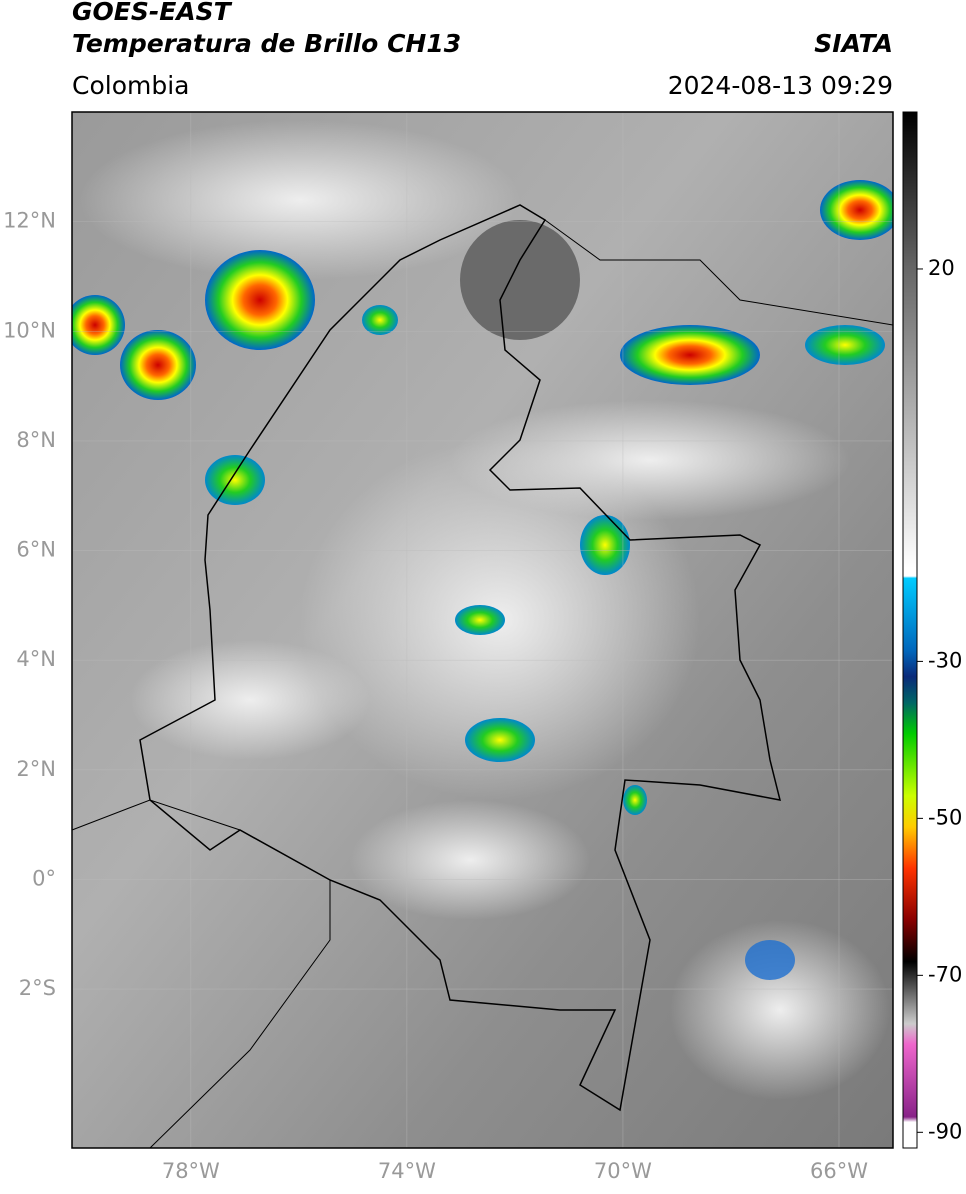 This screenshot has width=966, height=1194. What do you see at coordinates (29, 330) in the screenshot?
I see `lat-tick-label: 10°N` at bounding box center [29, 330].